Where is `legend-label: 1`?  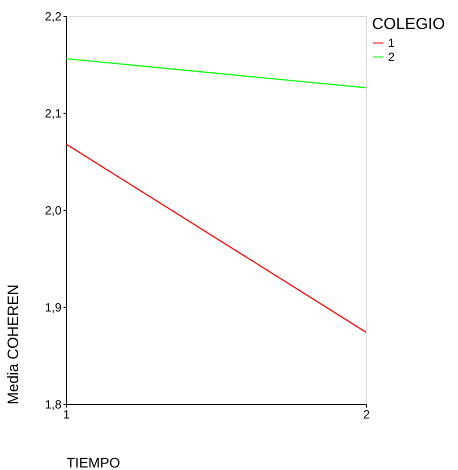 legend-label: 1 is located at coordinates (391, 43).